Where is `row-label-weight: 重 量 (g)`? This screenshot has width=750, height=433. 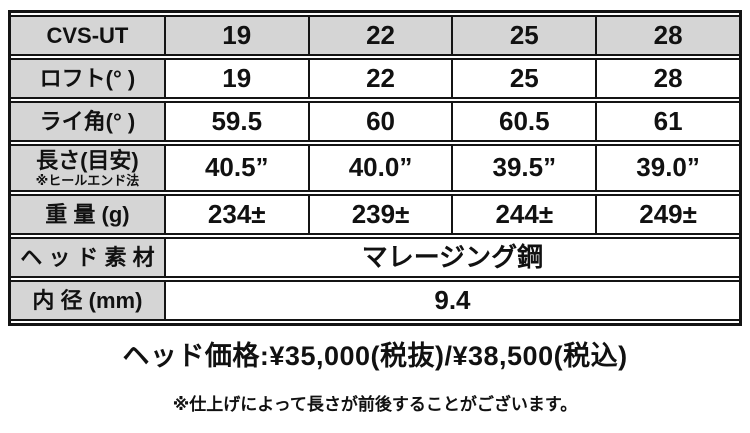
row-label-weight: 重 量 (g) is located at coordinates (87, 214).